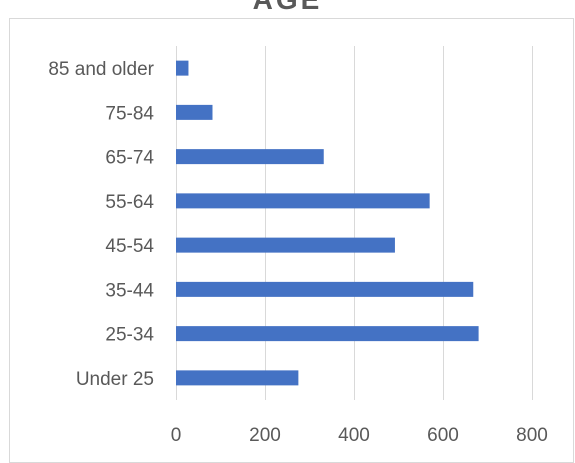 The height and width of the screenshot is (463, 575). What do you see at coordinates (129, 290) in the screenshot?
I see `y-tick-label: 35-44` at bounding box center [129, 290].